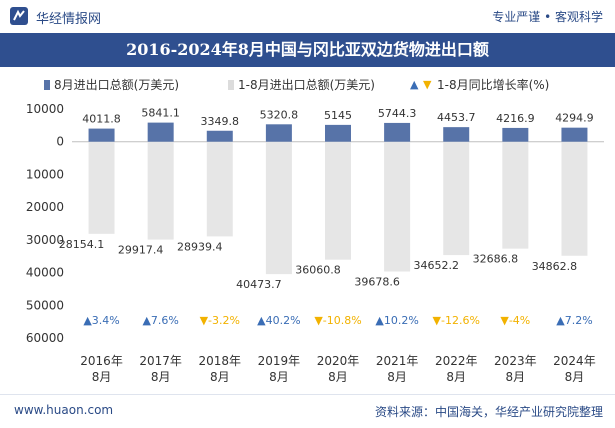 Image resolution: width=615 pixels, height=428 pixels. I want to click on cumulative-value-label: 32686.8, so click(496, 259).